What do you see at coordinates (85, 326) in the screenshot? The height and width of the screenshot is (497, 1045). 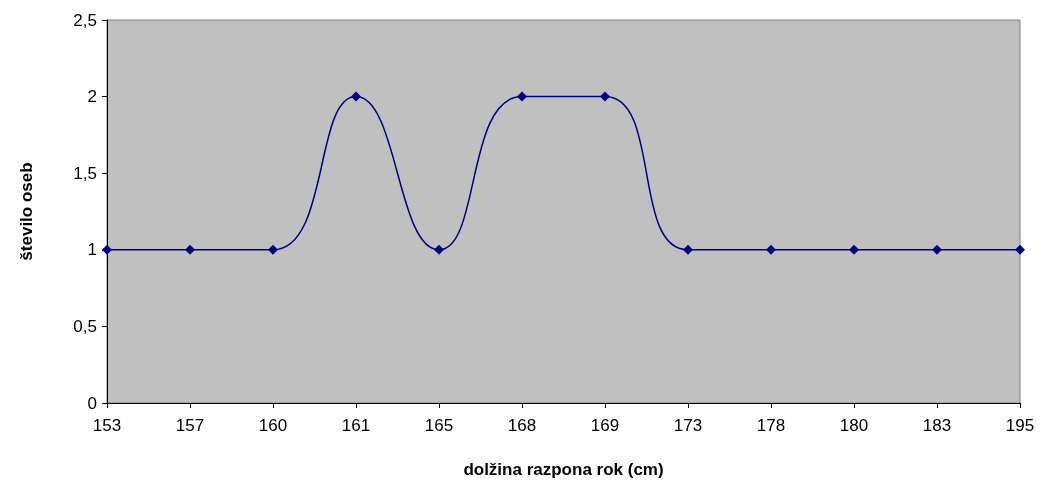 I see `y-tick-label: 0,5` at bounding box center [85, 326].